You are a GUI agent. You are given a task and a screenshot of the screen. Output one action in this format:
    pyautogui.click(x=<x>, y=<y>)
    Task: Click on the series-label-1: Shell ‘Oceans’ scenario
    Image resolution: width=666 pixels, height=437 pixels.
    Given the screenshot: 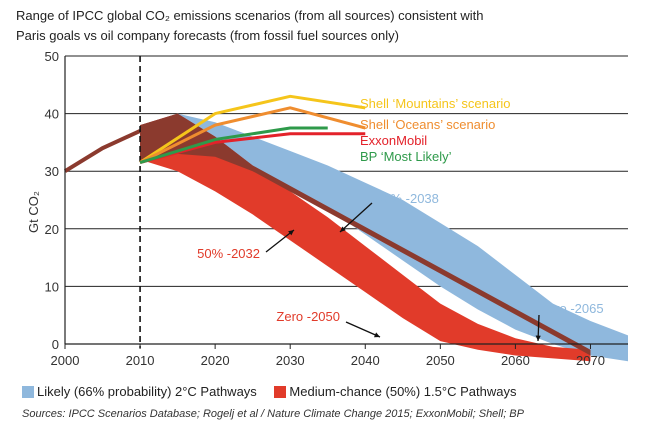 What is the action you would take?
    pyautogui.click(x=427, y=124)
    